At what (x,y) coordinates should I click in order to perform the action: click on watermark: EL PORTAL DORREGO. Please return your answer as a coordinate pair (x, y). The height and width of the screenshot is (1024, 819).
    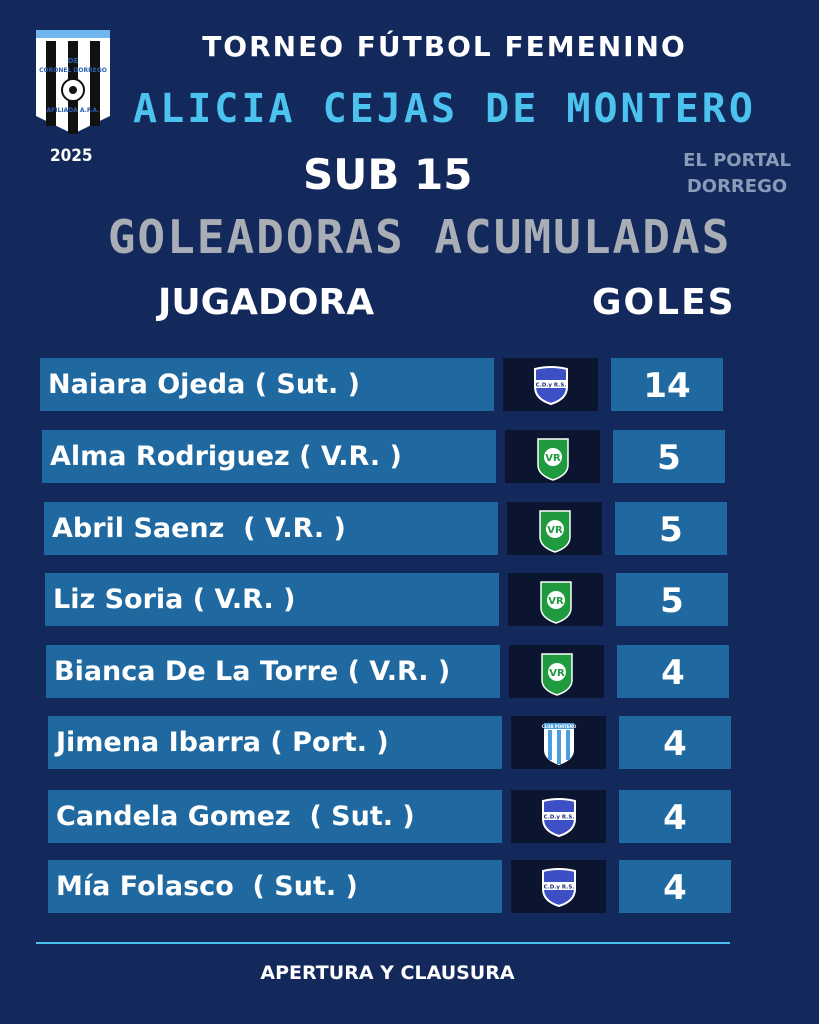
    Looking at the image, I should click on (737, 173).